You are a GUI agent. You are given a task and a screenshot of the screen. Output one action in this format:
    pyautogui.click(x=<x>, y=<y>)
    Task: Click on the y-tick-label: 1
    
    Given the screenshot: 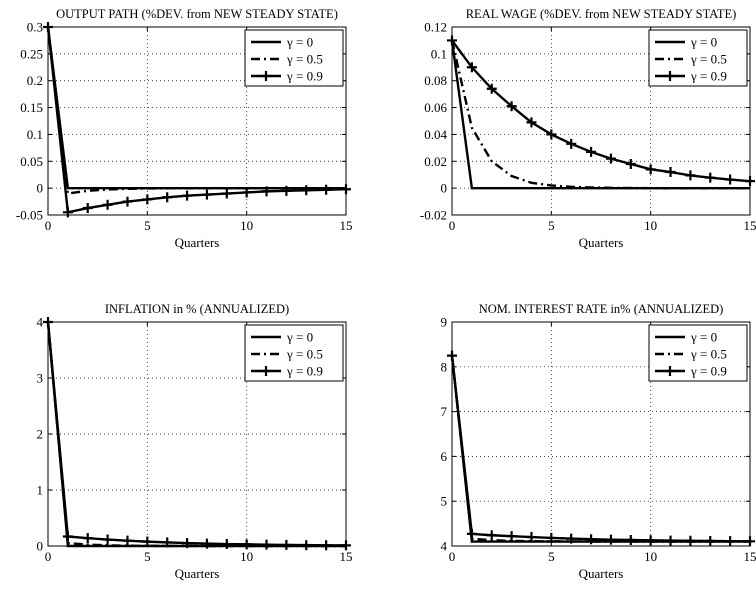 What is the action you would take?
    pyautogui.click(x=40, y=490)
    